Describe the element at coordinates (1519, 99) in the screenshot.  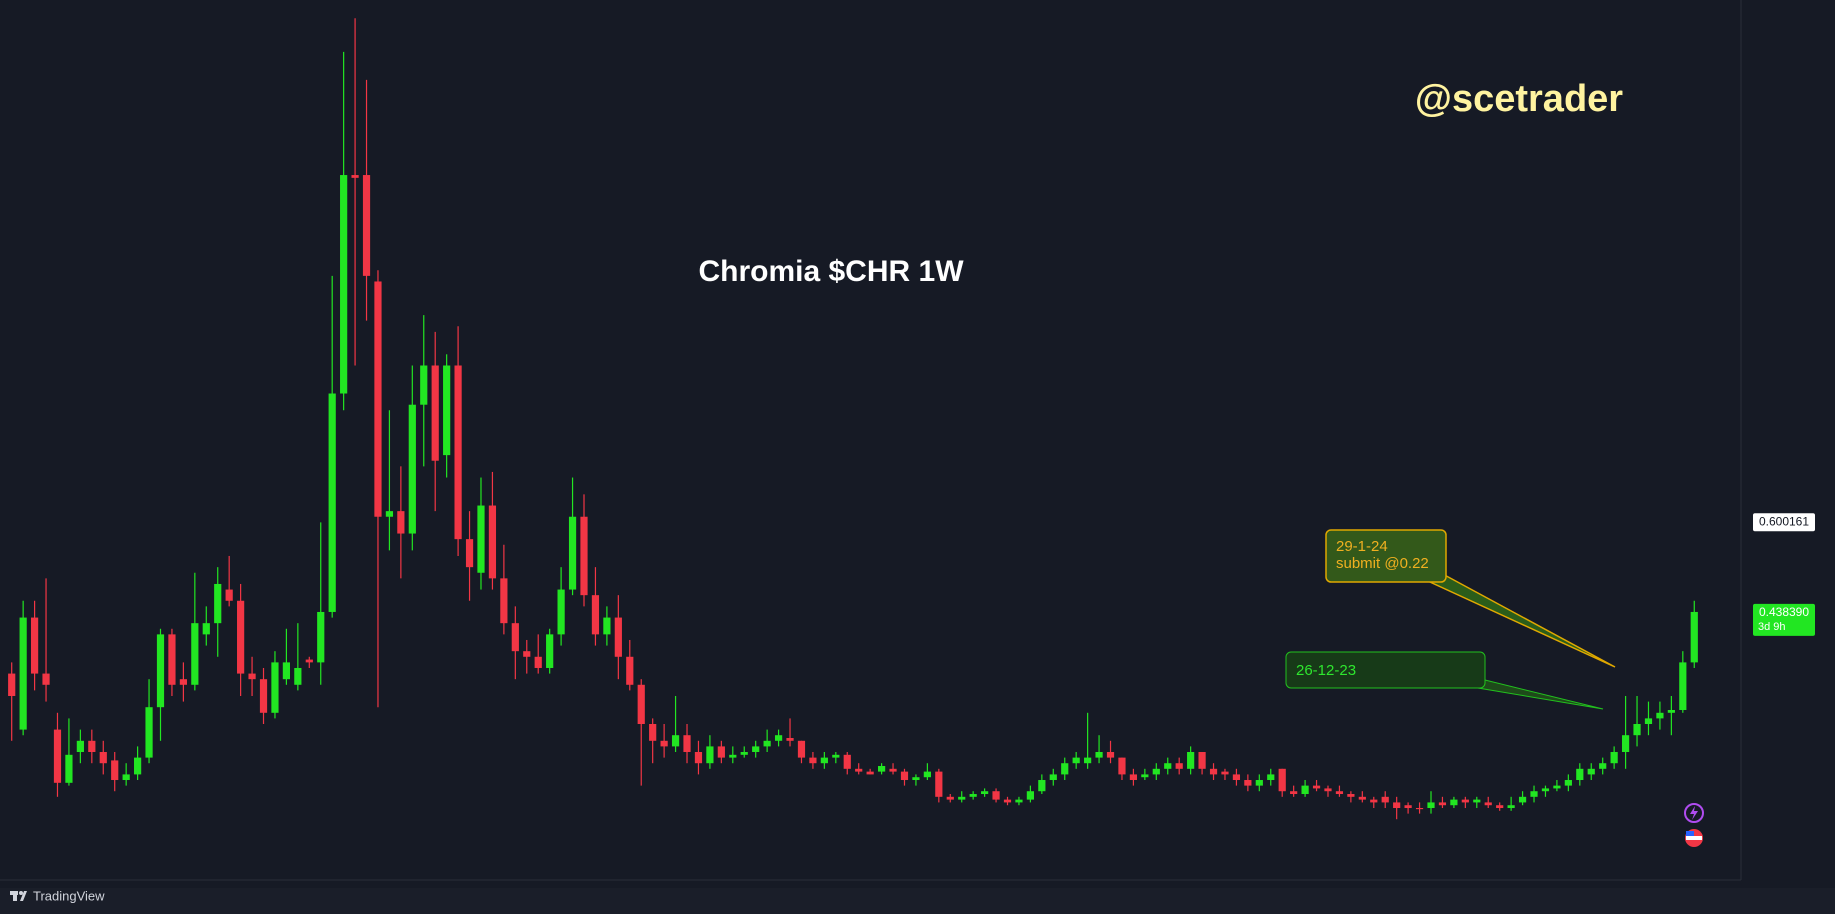
I see `watermark: @scetrader` at that location.